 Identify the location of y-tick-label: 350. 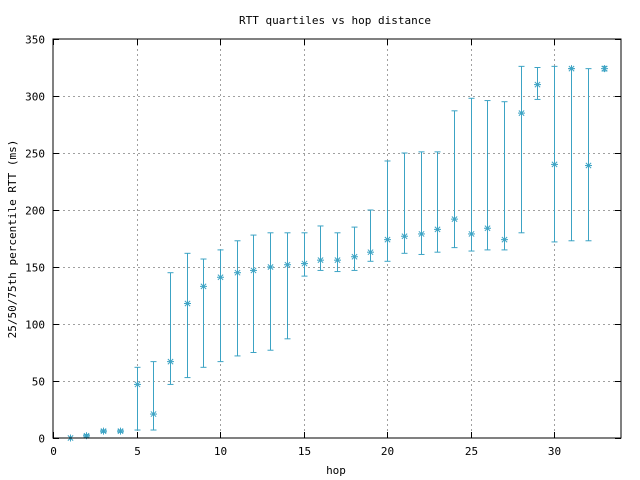
(35, 40).